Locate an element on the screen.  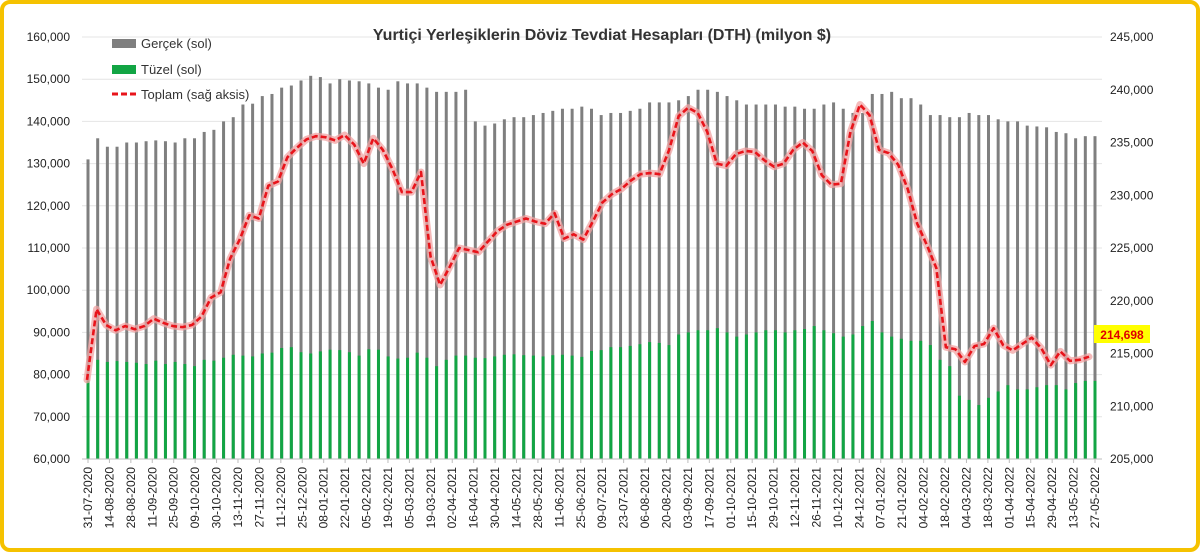
x-tick-label: 10-12-2021 is located at coordinates (838, 498).